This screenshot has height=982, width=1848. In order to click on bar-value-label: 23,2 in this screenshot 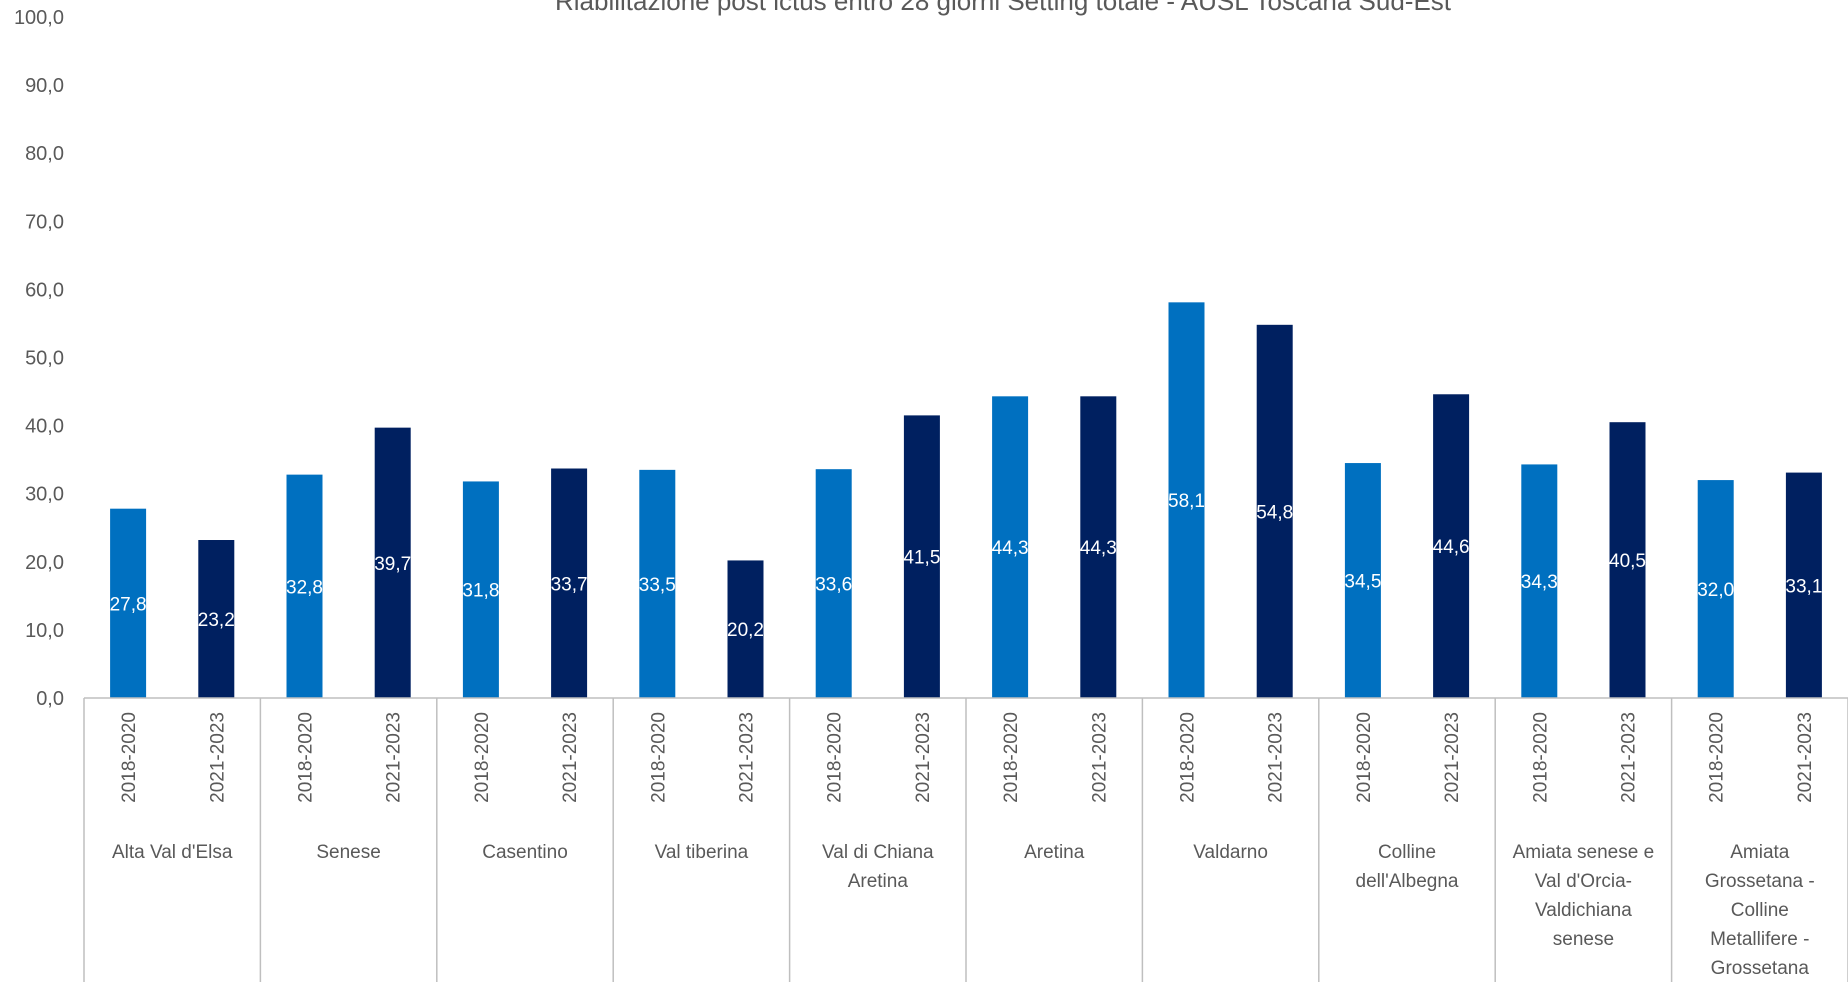, I will do `click(216, 620)`.